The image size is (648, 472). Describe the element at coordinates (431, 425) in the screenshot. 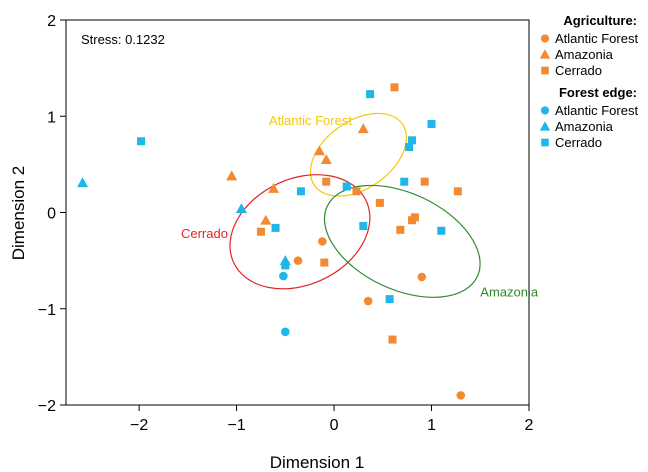

I see `x-tick-label: 1` at that location.